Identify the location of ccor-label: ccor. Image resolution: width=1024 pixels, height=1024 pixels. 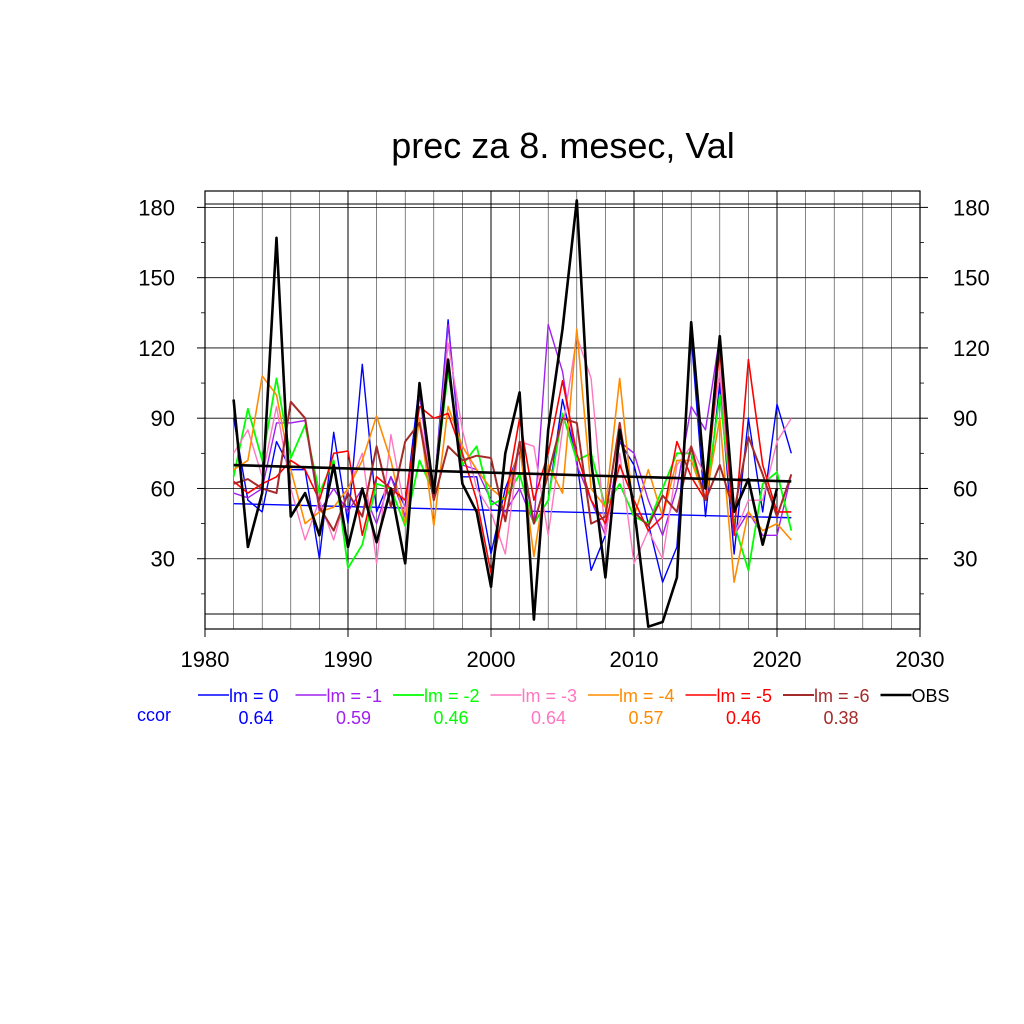
(154, 715).